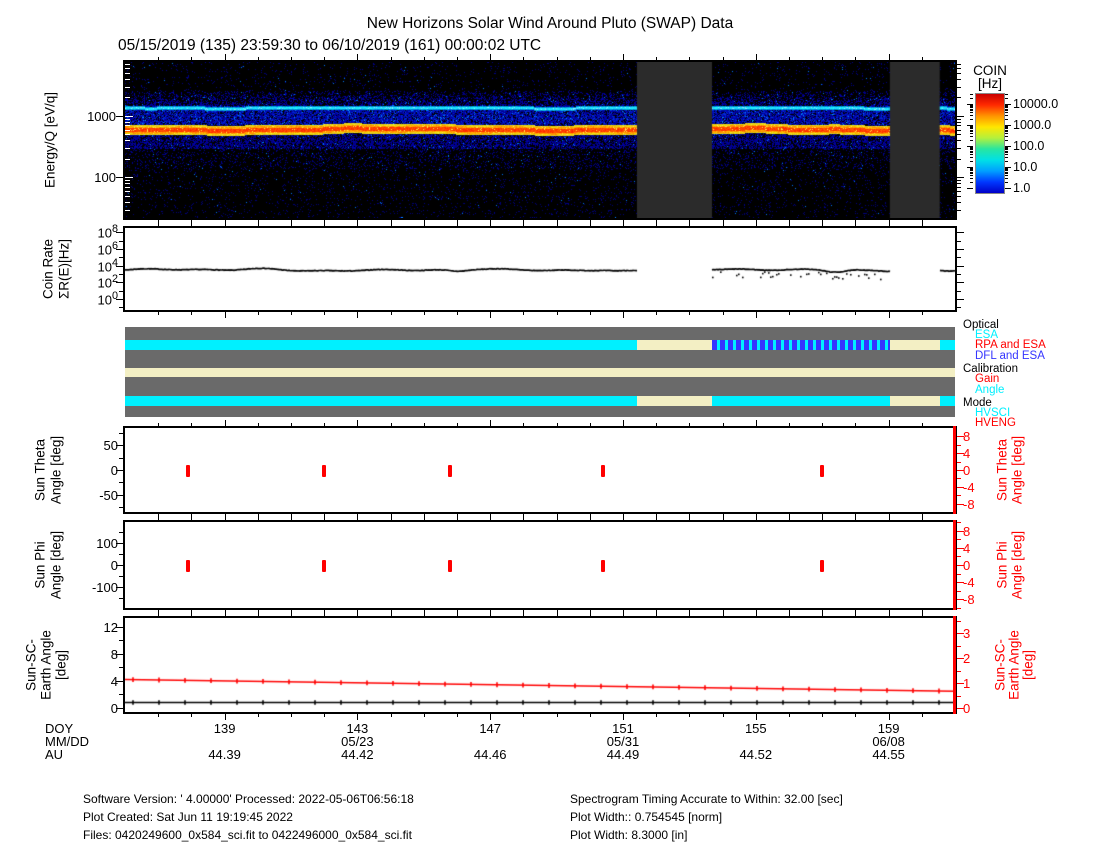 The width and height of the screenshot is (1100, 850). I want to click on ytick-label: -4, so click(969, 487).